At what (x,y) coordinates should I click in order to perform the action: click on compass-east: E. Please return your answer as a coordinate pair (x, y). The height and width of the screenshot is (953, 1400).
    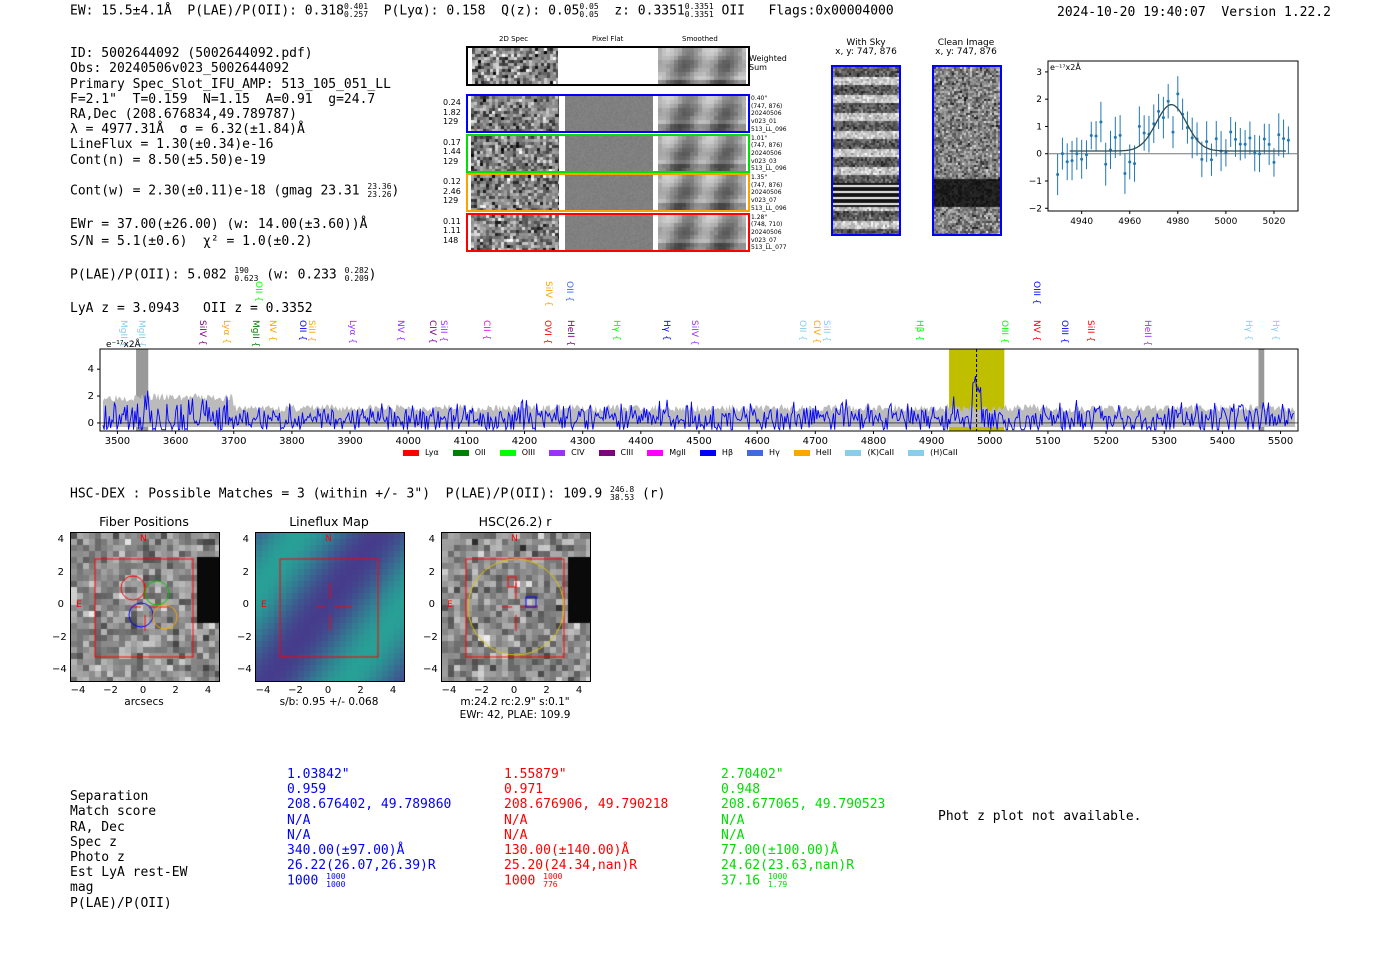
    Looking at the image, I should click on (450, 605).